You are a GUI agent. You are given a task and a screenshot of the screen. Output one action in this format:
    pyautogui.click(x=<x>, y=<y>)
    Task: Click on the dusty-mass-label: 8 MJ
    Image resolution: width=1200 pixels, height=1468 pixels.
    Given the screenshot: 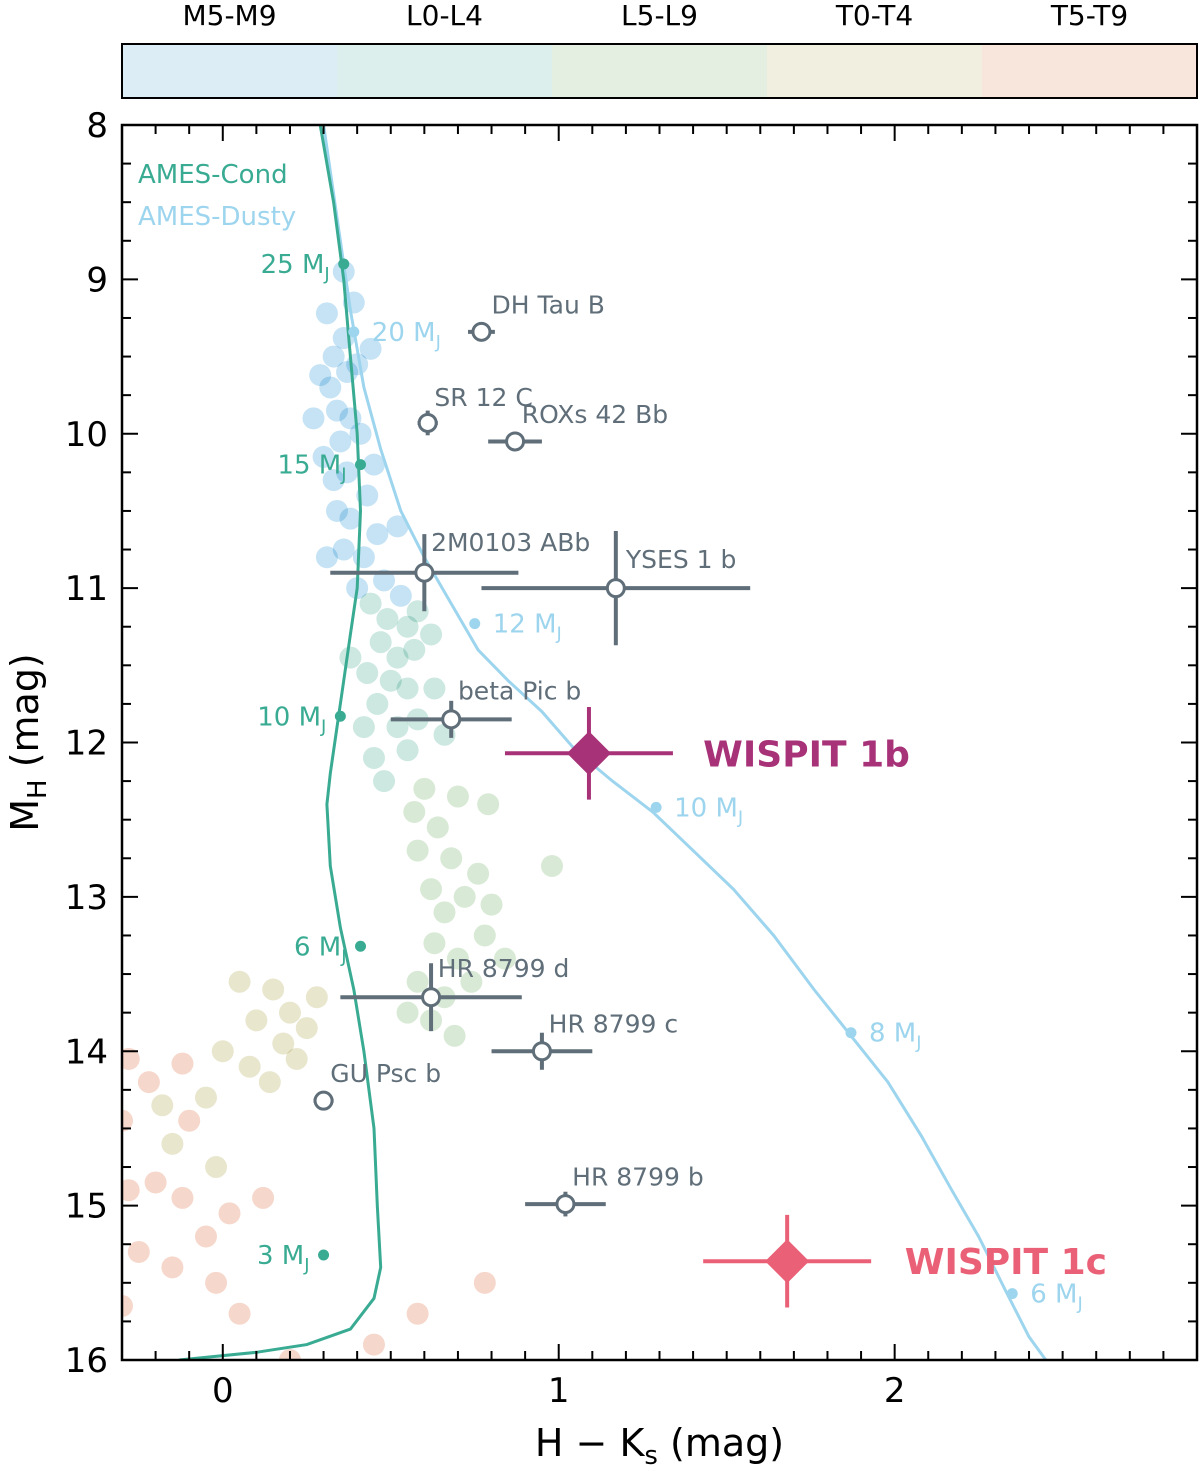 What is the action you would take?
    pyautogui.click(x=895, y=1036)
    